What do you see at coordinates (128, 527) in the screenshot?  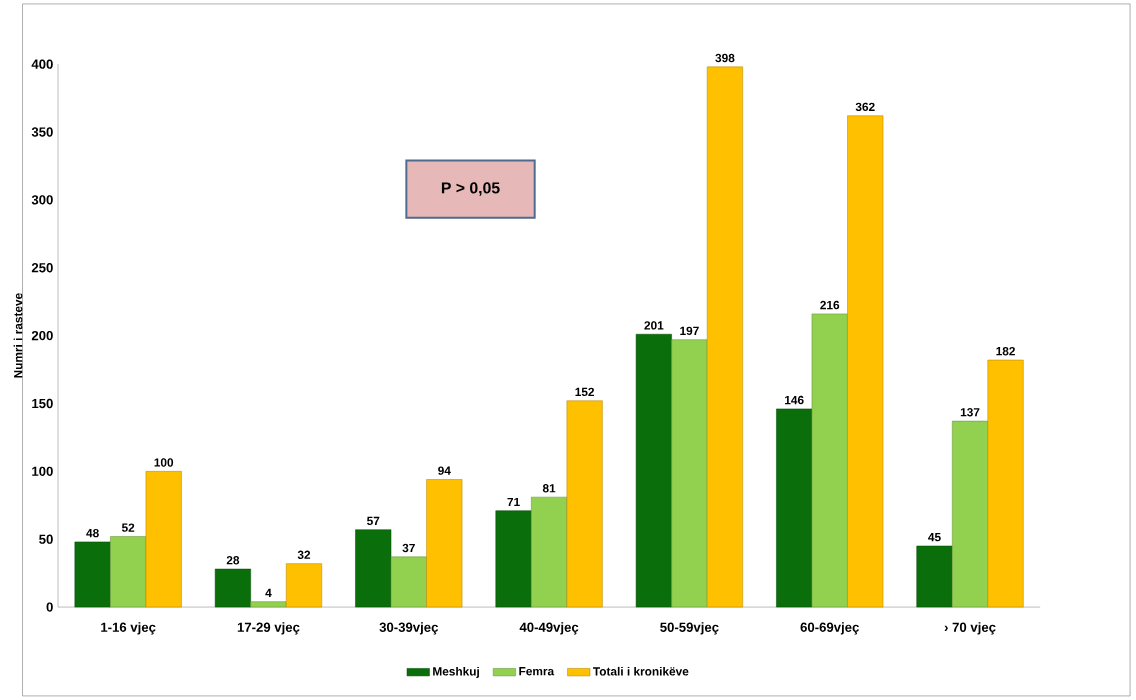 I see `data-label: 52` at bounding box center [128, 527].